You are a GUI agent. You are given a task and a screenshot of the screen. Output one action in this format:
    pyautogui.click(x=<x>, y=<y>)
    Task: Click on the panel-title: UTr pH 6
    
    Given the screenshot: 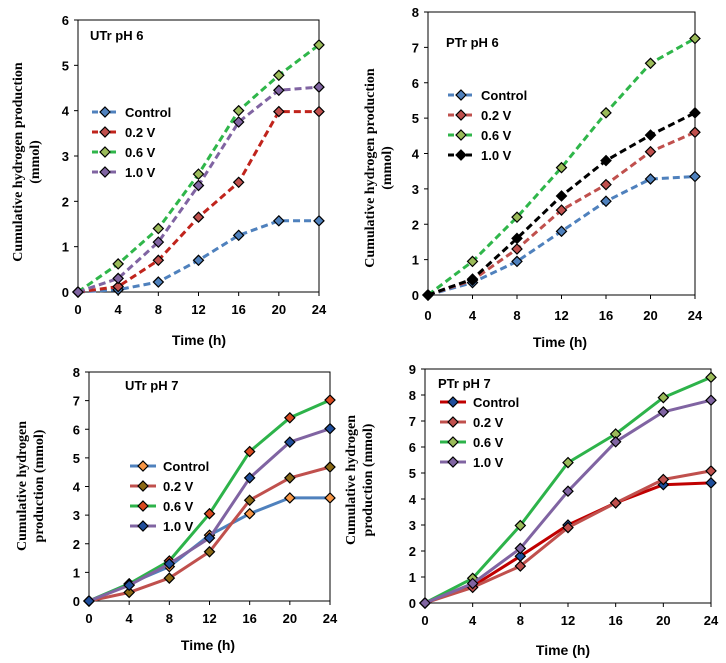 What is the action you would take?
    pyautogui.click(x=116, y=35)
    